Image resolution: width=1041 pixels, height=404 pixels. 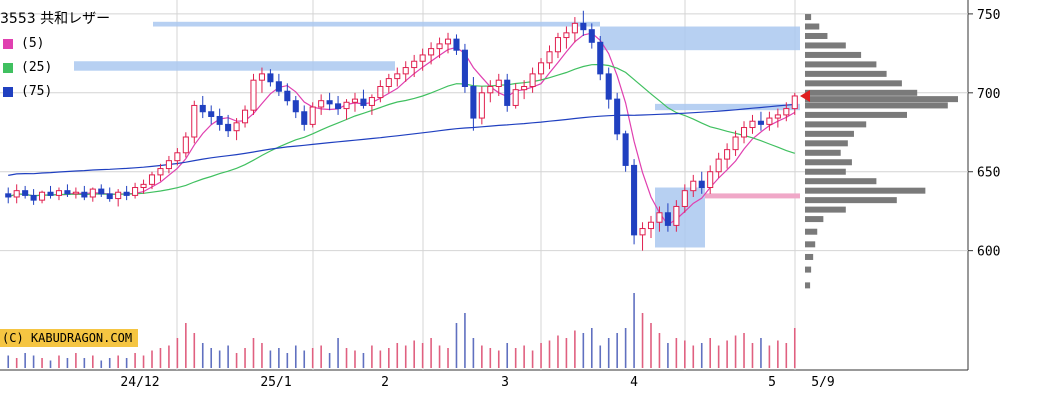 I want to click on page-title: 3553 共和レザー, so click(x=55, y=18).